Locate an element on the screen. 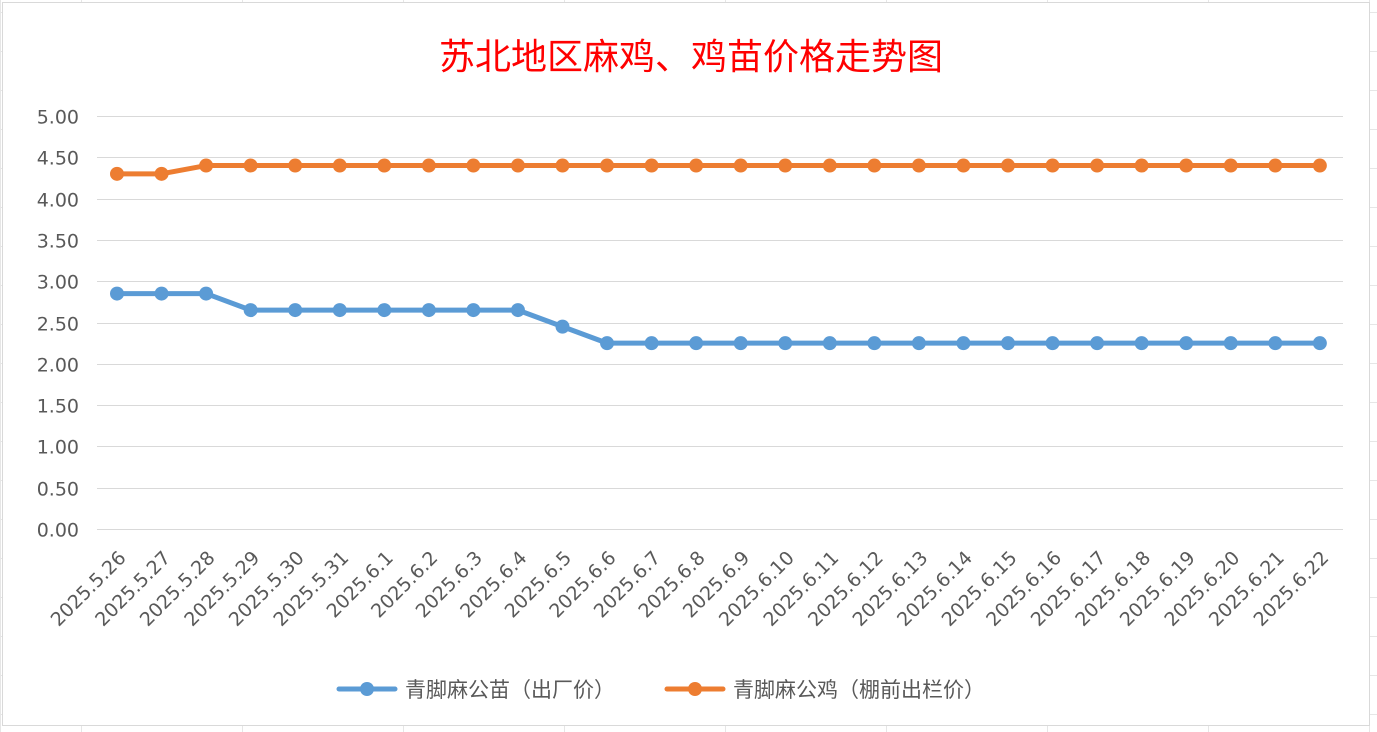 The height and width of the screenshot is (732, 1377). y-tick-label: 4.50 is located at coordinates (58, 159).